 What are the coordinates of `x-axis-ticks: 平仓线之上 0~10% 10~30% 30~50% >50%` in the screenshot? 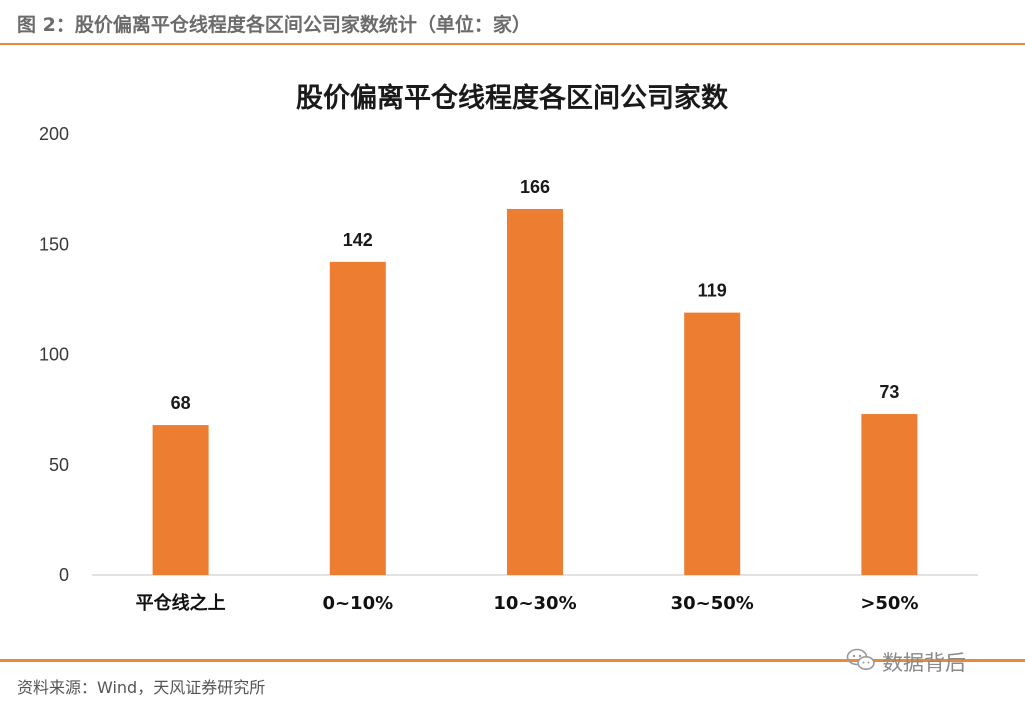 It's located at (527, 603).